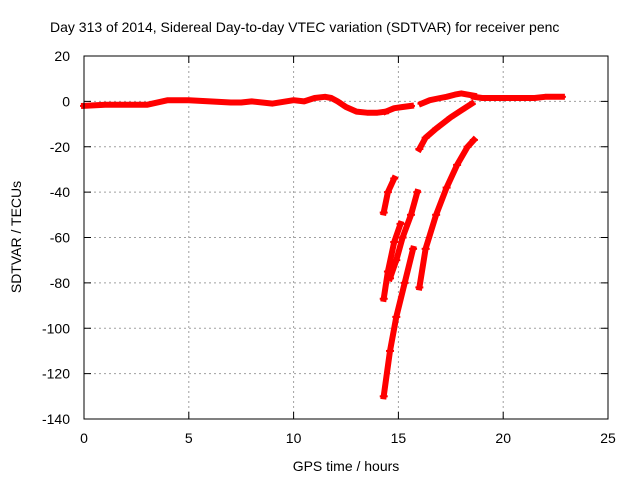 This screenshot has width=640, height=480. What do you see at coordinates (60, 283) in the screenshot?
I see `y-tick-label: -80` at bounding box center [60, 283].